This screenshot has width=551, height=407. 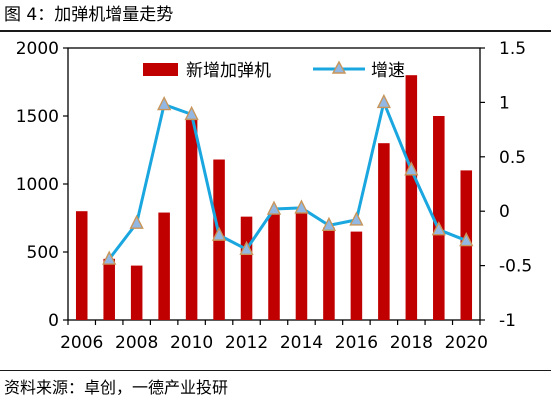 What do you see at coordinates (356, 275) in the screenshot?
I see `bar-2016` at bounding box center [356, 275].